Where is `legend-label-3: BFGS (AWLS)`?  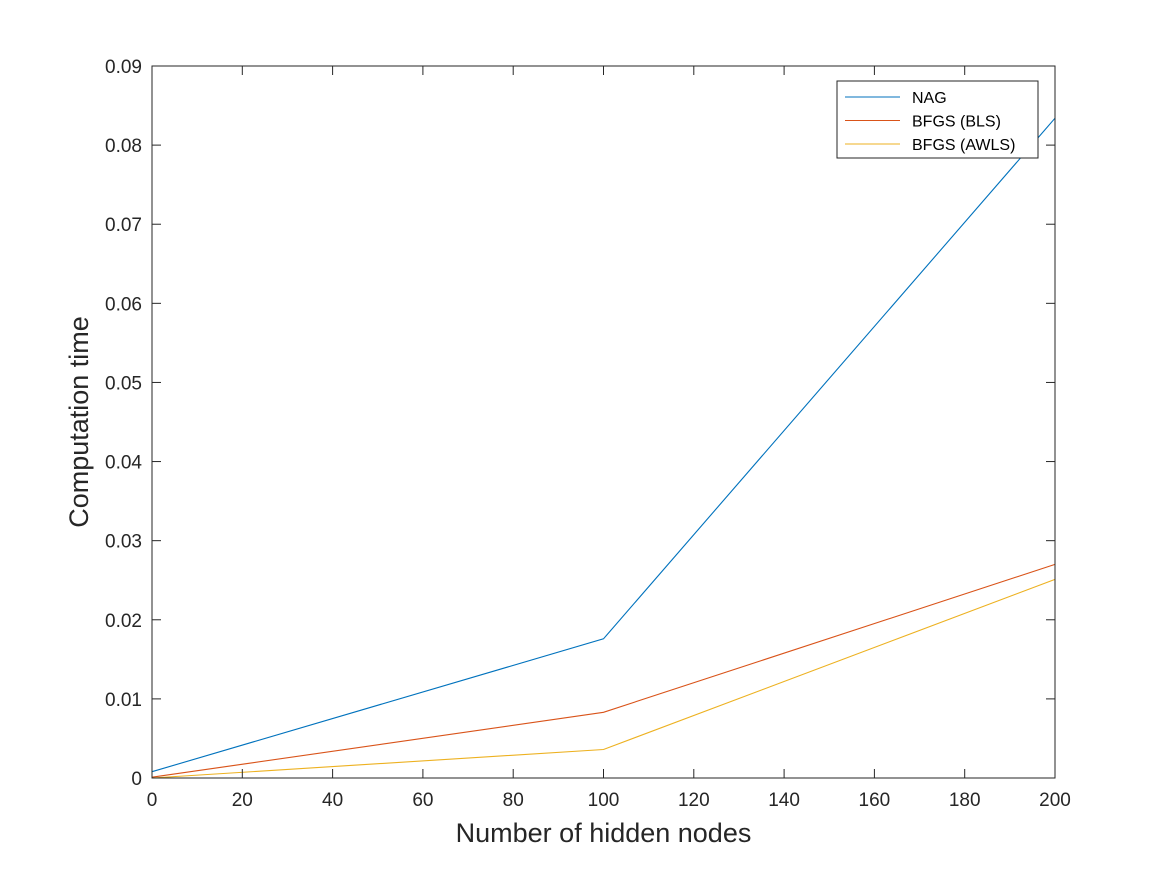 legend-label-3: BFGS (AWLS) is located at coordinates (963, 145).